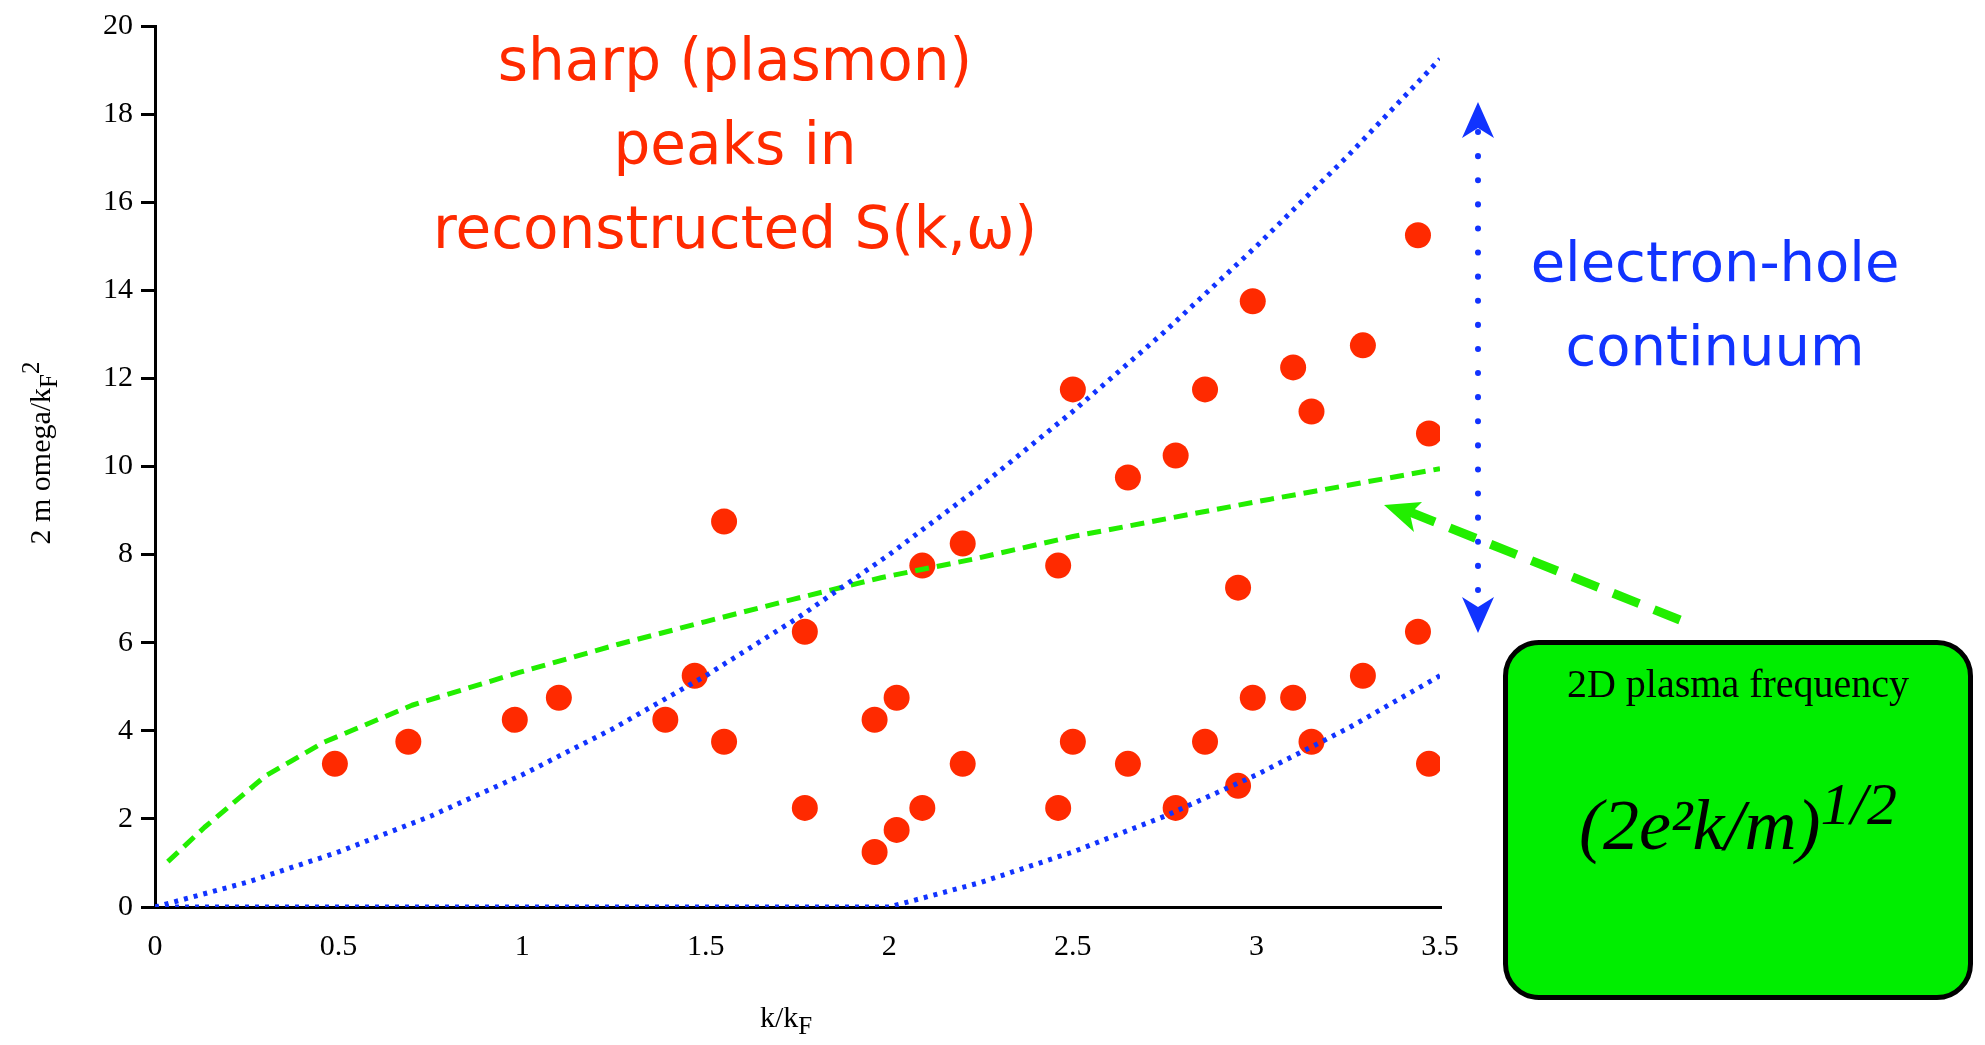  What do you see at coordinates (118, 464) in the screenshot?
I see `y-tick-label: 10` at bounding box center [118, 464].